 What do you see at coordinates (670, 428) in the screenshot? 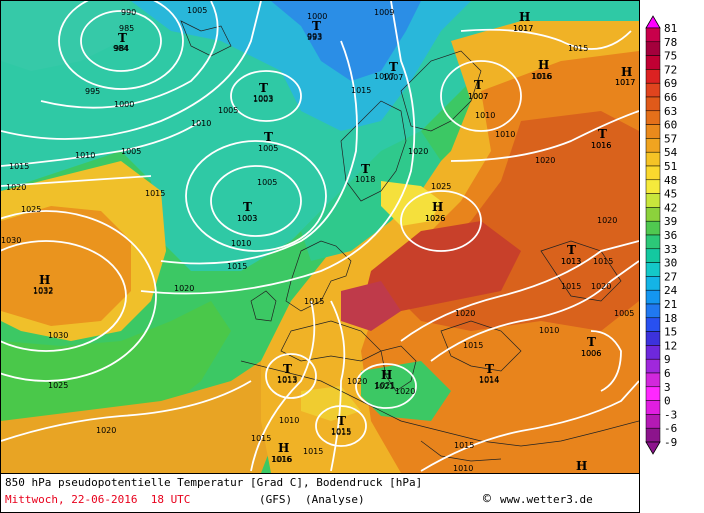
I see `legend-label: -6` at bounding box center [670, 428].